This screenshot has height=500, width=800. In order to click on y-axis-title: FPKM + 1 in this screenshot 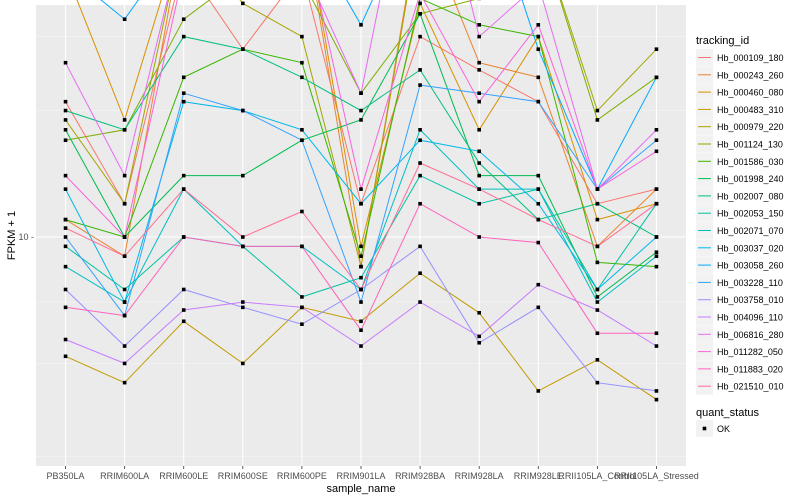, I will do `click(12, 235)`.